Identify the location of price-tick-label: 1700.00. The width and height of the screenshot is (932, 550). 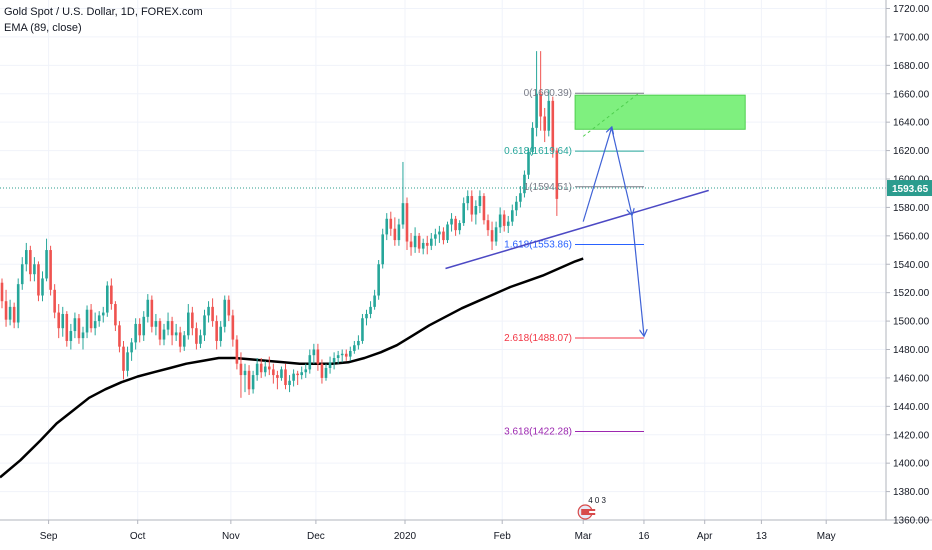
(911, 37).